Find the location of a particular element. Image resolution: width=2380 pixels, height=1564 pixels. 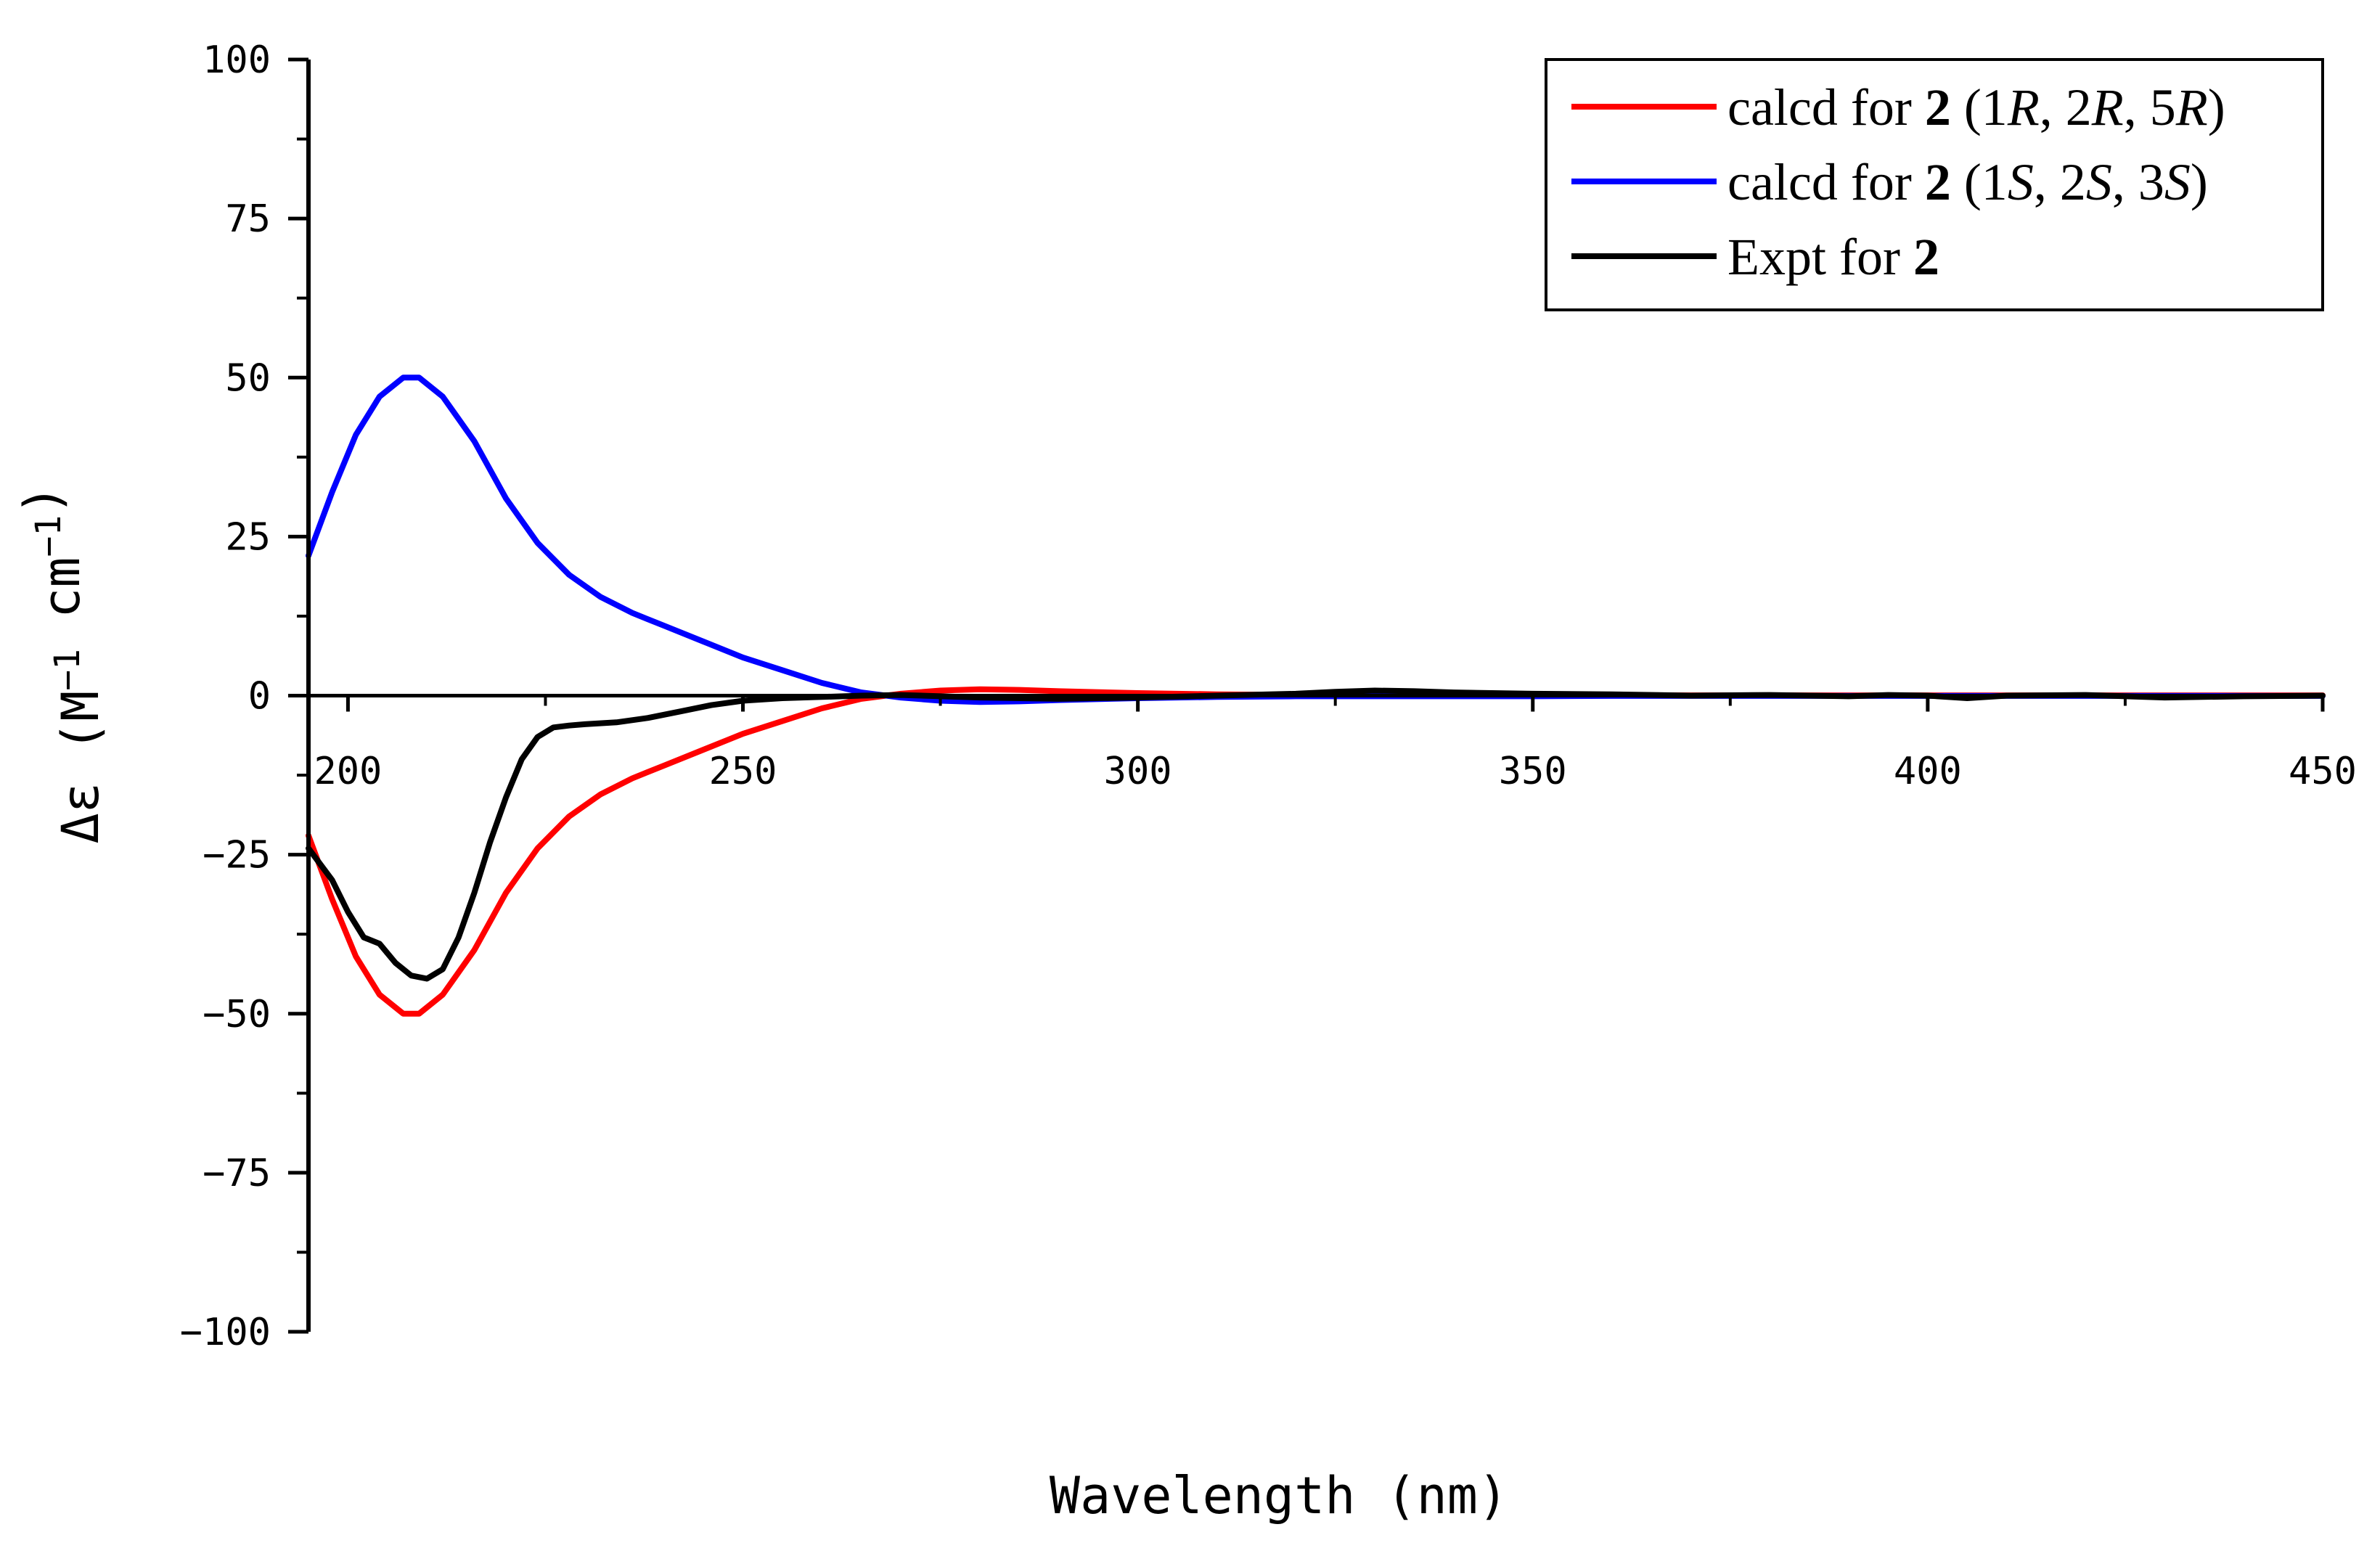

y-tick-label: 25 is located at coordinates (248, 537).